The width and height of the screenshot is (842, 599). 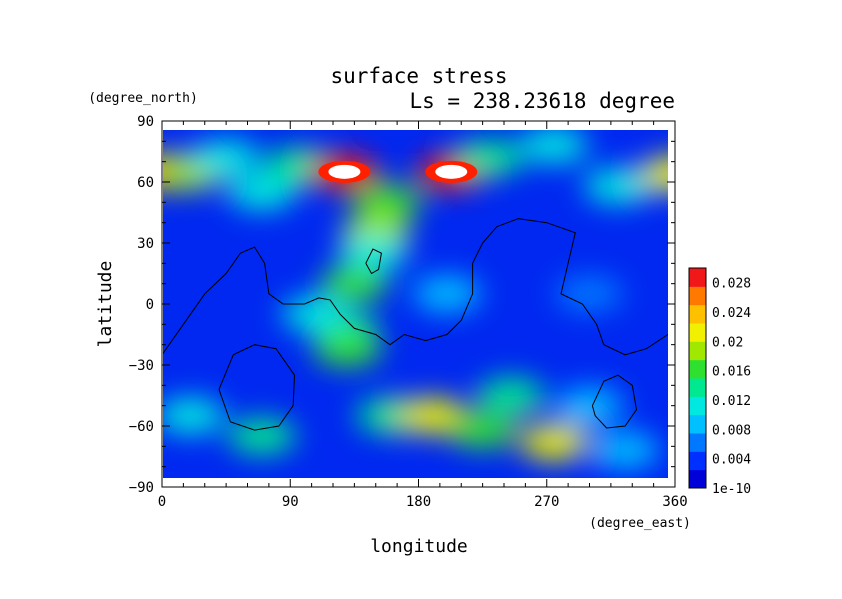 What do you see at coordinates (145, 183) in the screenshot?
I see `y-tick-label: 60` at bounding box center [145, 183].